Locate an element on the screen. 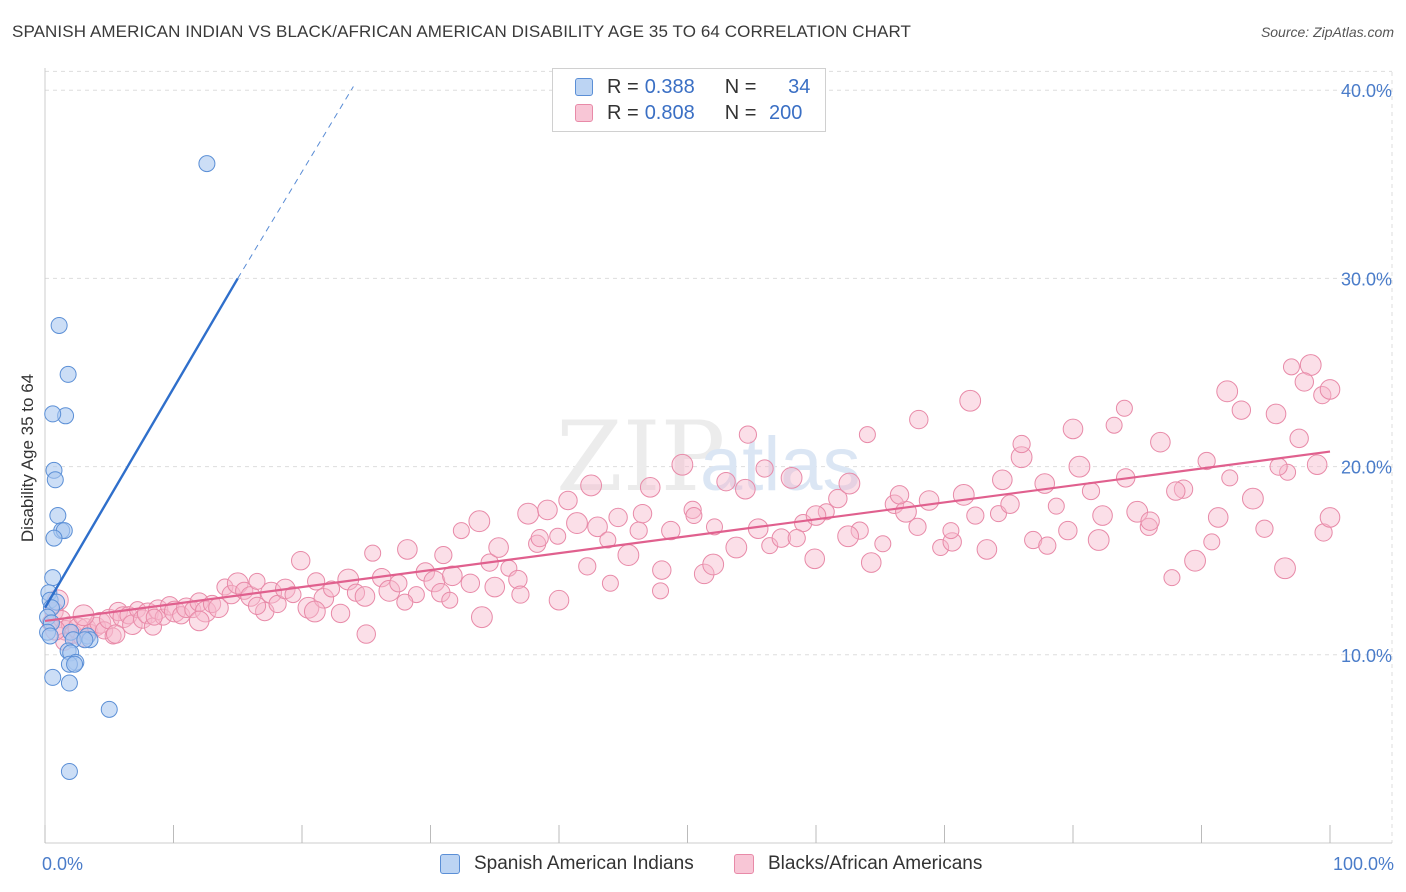 The height and width of the screenshot is (892, 1406). legend-n-value: 200 is located at coordinates (786, 112).